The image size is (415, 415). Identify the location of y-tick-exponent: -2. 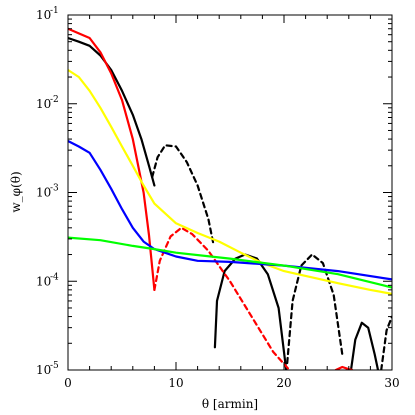
(54, 100).